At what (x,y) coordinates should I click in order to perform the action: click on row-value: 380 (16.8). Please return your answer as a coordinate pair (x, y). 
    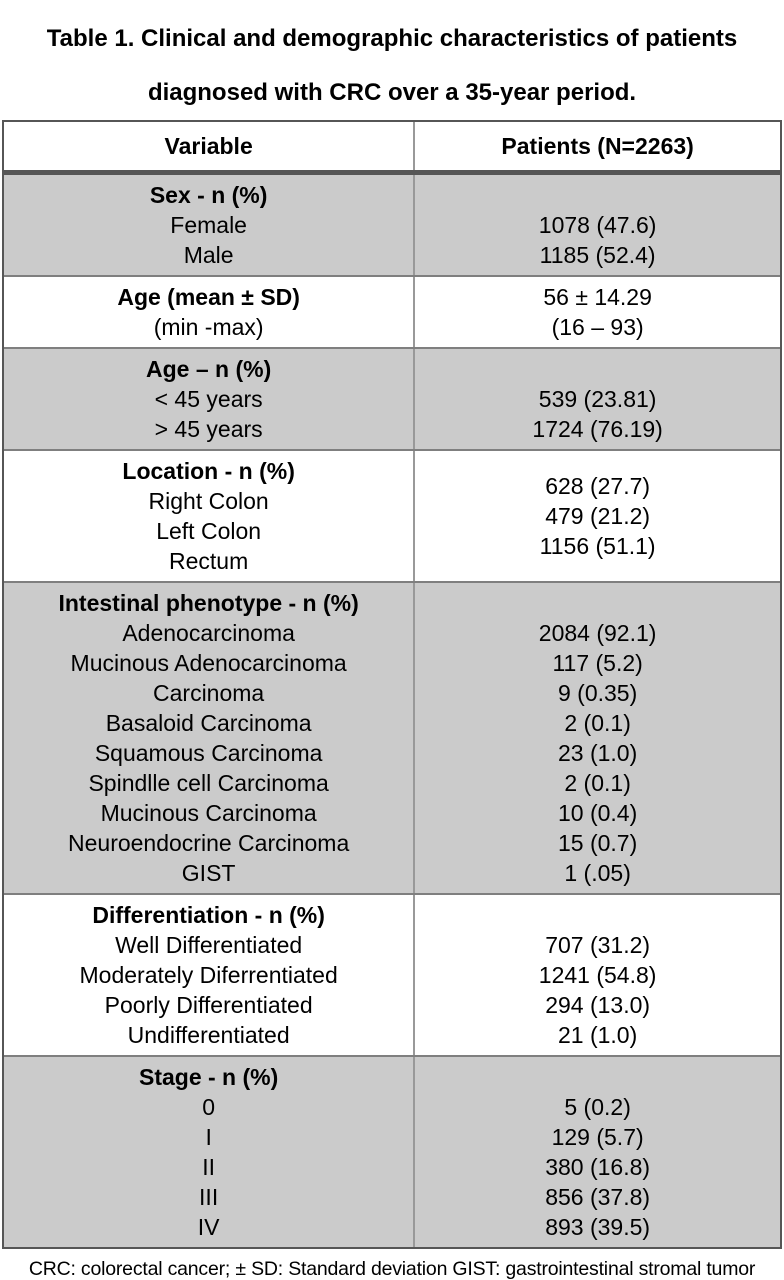
    Looking at the image, I should click on (598, 1167).